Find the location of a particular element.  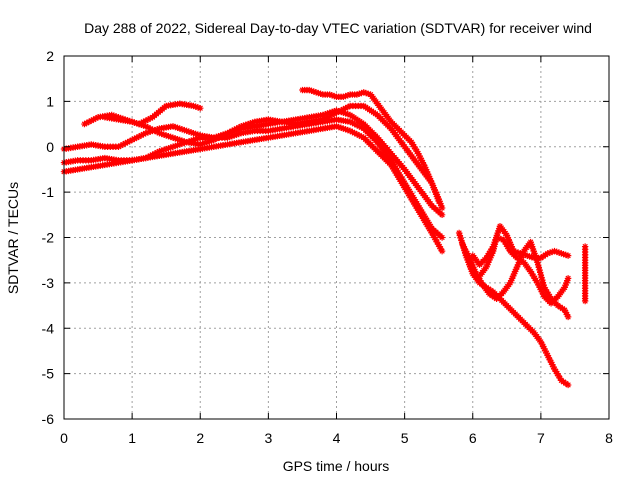

x-axis-label: GPS time / hours is located at coordinates (336, 466).